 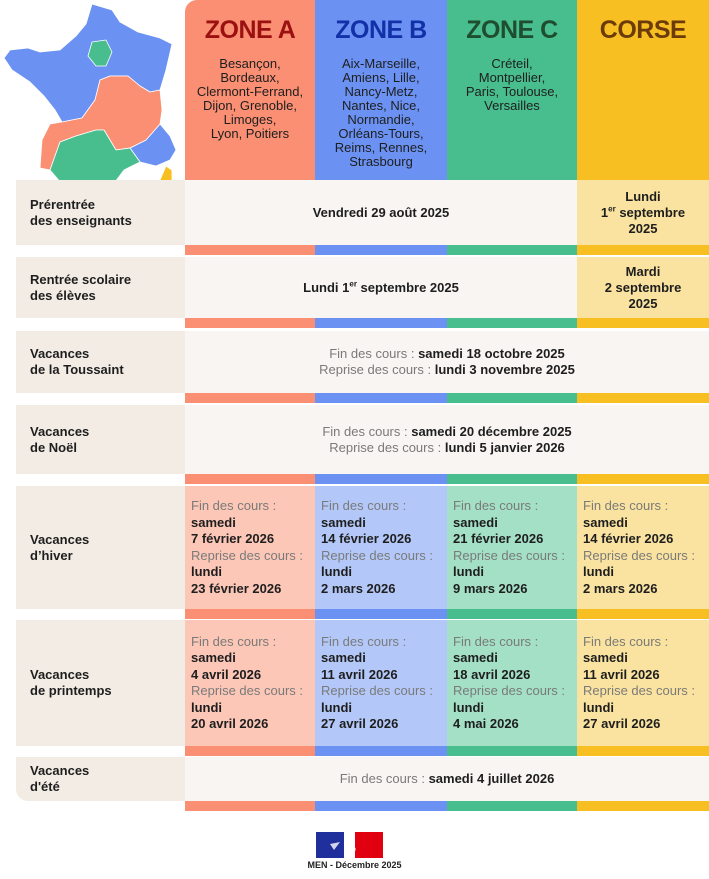 What do you see at coordinates (512, 77) in the screenshot?
I see `academy-name: Montpellier,` at bounding box center [512, 77].